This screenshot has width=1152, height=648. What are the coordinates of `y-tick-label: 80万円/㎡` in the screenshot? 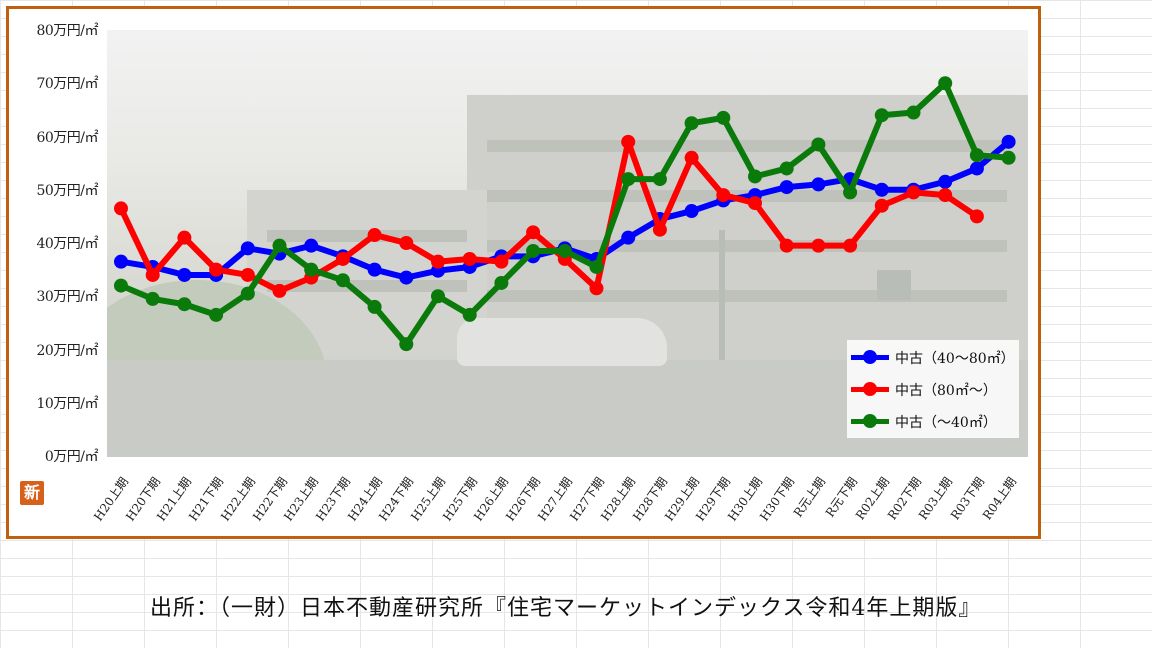 It's located at (67, 31).